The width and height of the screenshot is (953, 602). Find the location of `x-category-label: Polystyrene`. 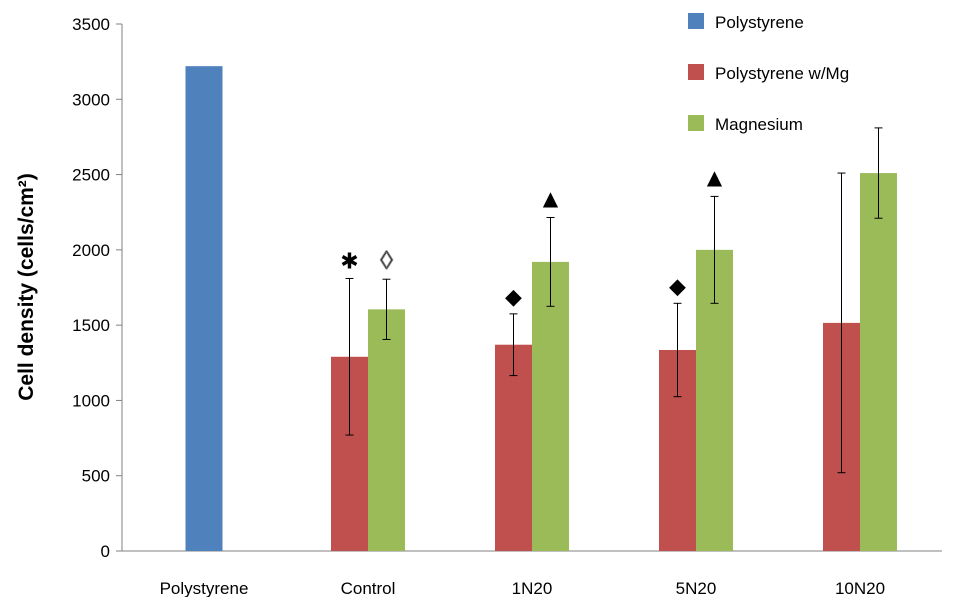

x-category-label: Polystyrene is located at coordinates (204, 588).